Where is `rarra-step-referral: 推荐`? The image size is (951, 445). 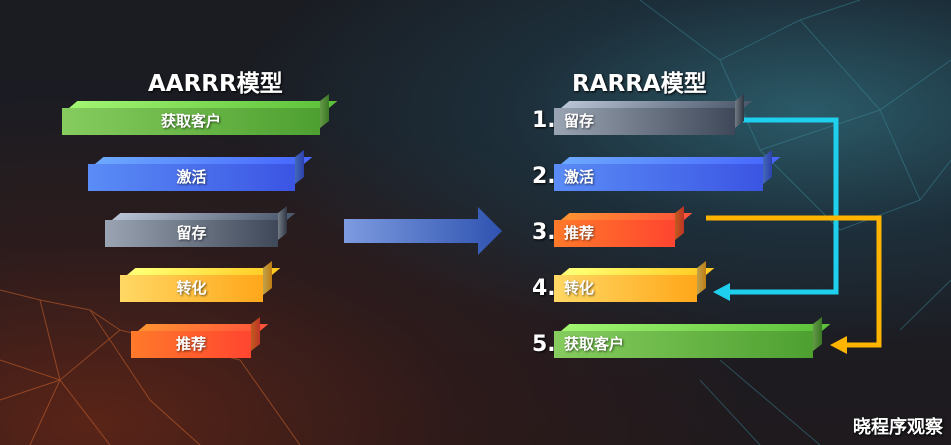 rarra-step-referral: 推荐 is located at coordinates (623, 226).